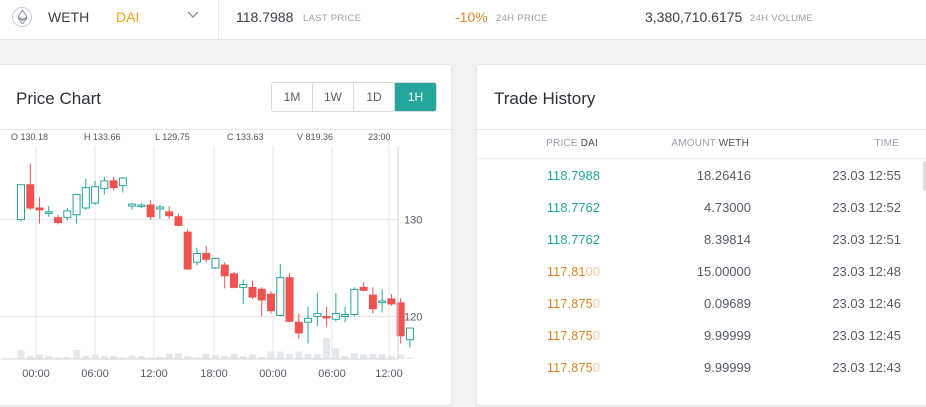 The height and width of the screenshot is (407, 926). What do you see at coordinates (29, 137) in the screenshot?
I see `ohlc-open: O 130.18` at bounding box center [29, 137].